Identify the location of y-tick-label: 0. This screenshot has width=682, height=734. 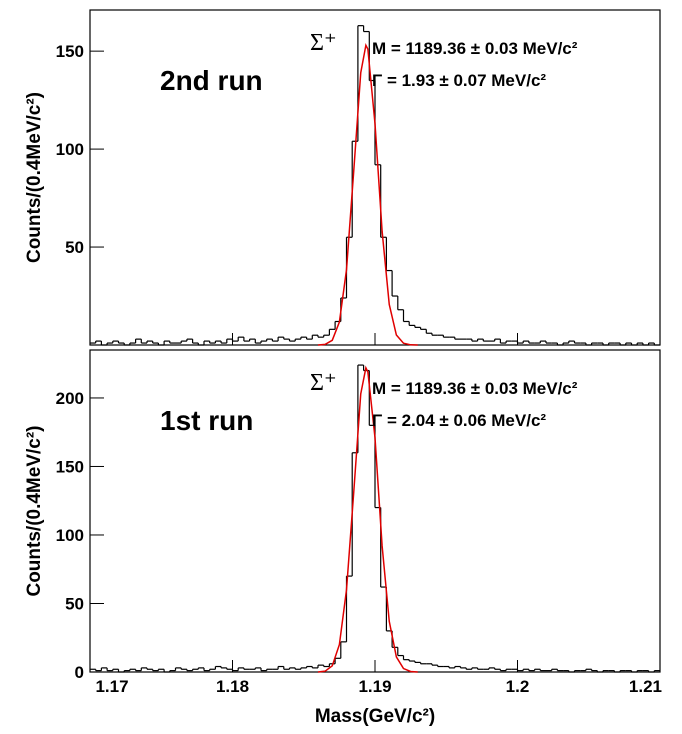
(79, 672).